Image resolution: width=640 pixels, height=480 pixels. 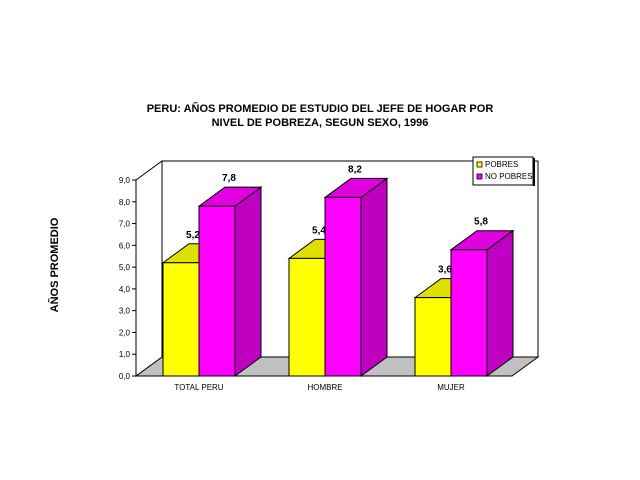 What do you see at coordinates (229, 178) in the screenshot?
I see `data-label: 7,8` at bounding box center [229, 178].